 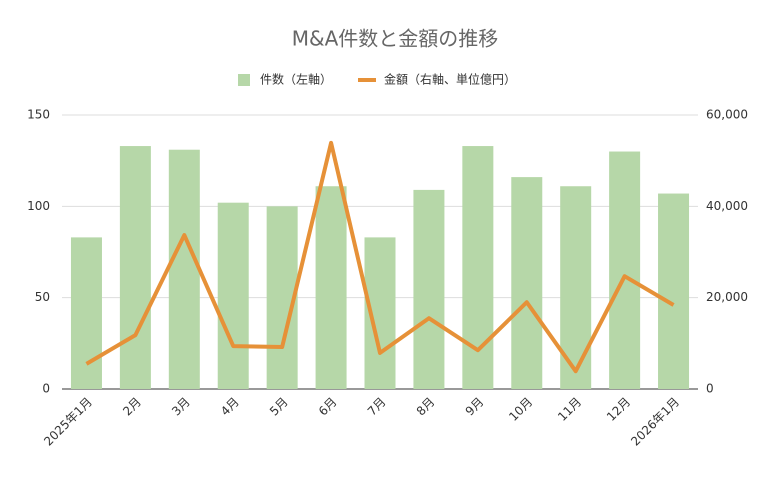 What do you see at coordinates (569, 409) in the screenshot?
I see `x-tick-label: 11月` at bounding box center [569, 409].